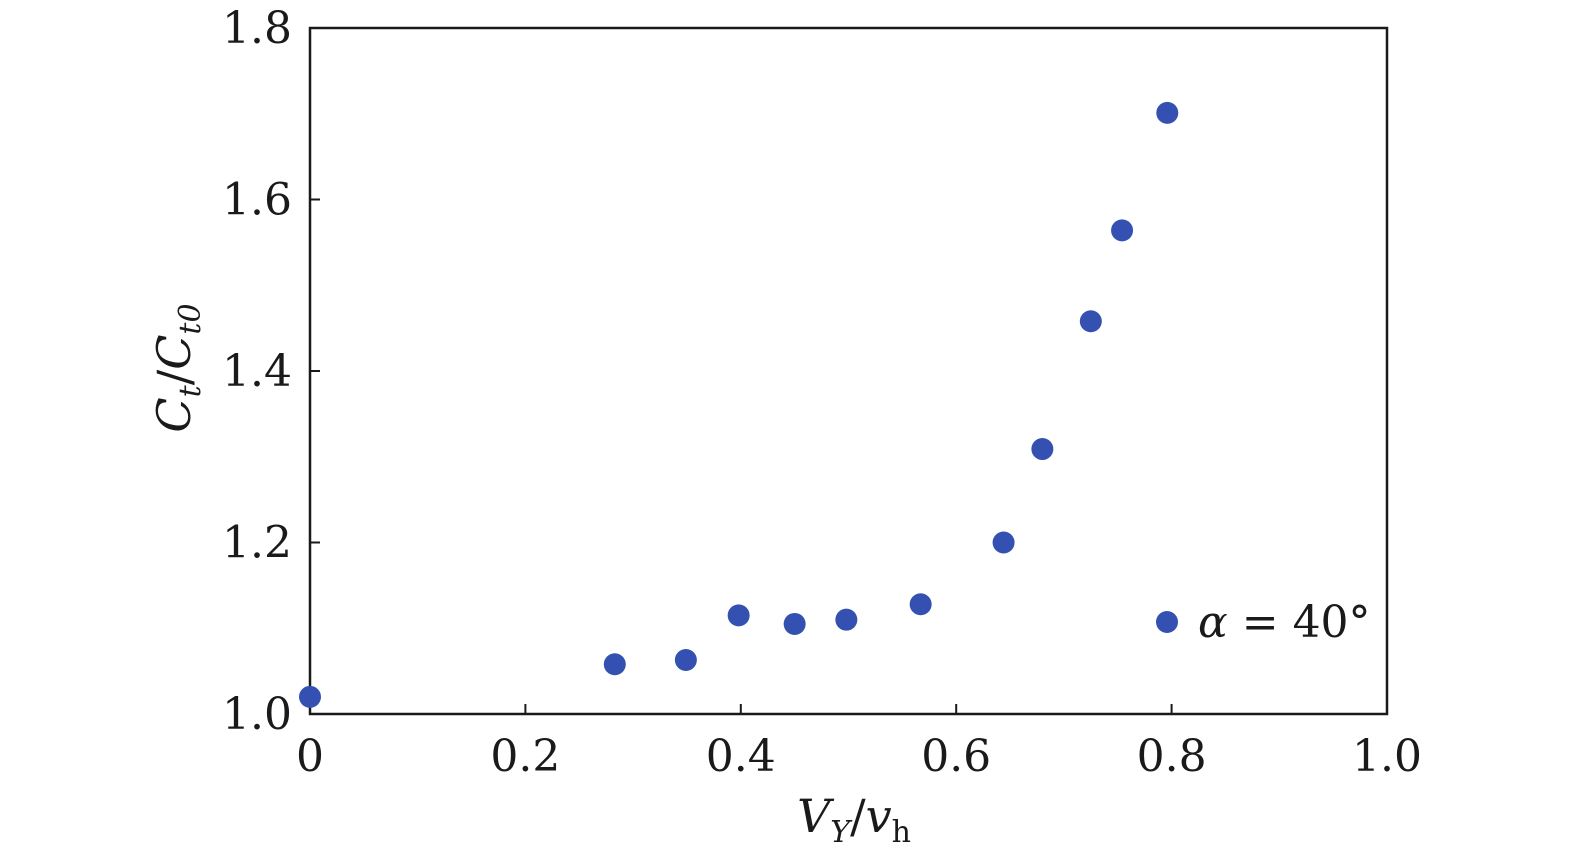 This screenshot has height=856, width=1575. What do you see at coordinates (1172, 756) in the screenshot?
I see `x-tick-label: 0.8` at bounding box center [1172, 756].